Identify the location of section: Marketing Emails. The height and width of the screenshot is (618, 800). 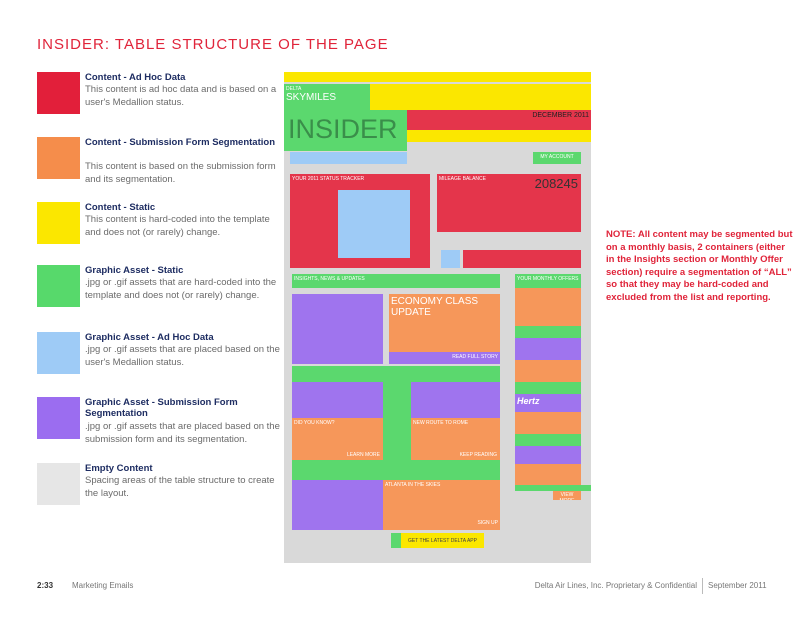
(103, 585).